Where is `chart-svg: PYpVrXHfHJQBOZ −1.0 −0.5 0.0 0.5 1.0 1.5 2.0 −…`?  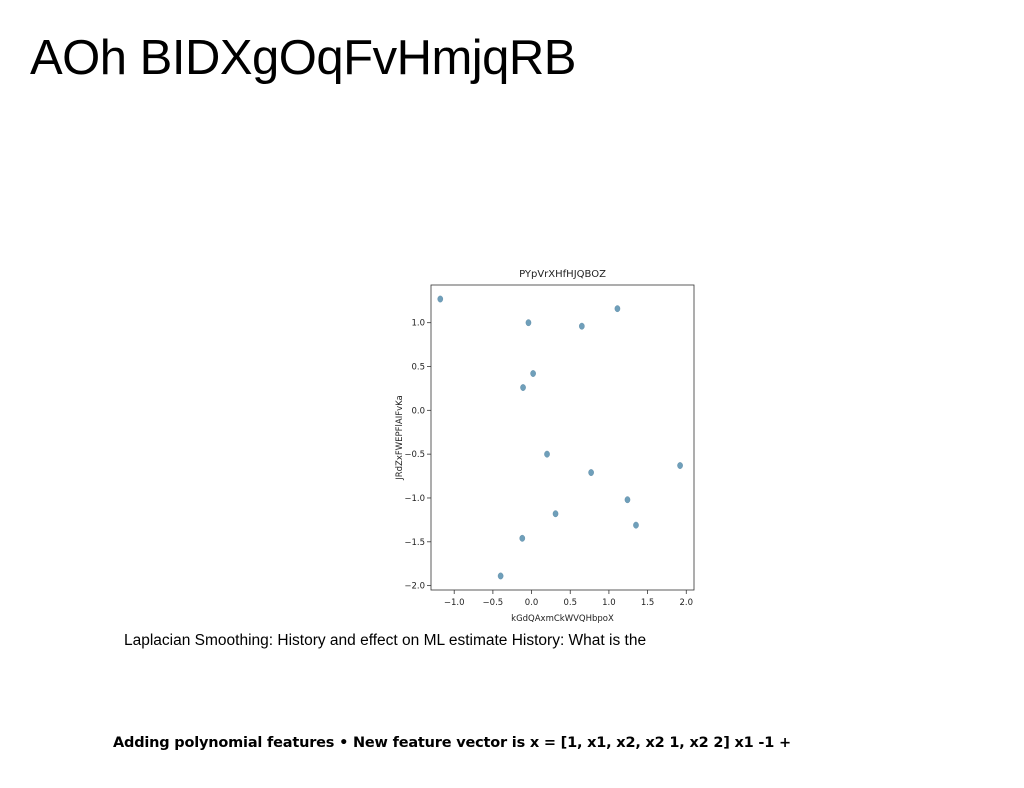 chart-svg: PYpVrXHfHJQBOZ −1.0 −0.5 0.0 0.5 1.0 1.5 2.0 −… is located at coordinates (545, 446).